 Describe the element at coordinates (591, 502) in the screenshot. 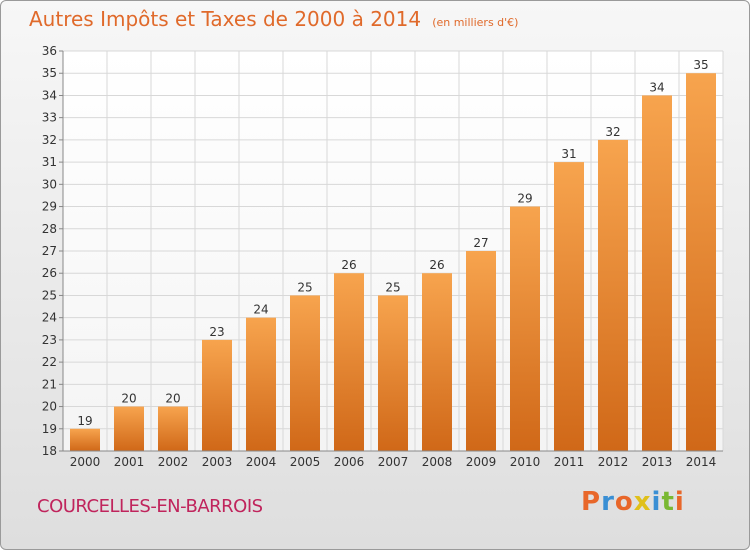

I see `logo-letter: P` at that location.